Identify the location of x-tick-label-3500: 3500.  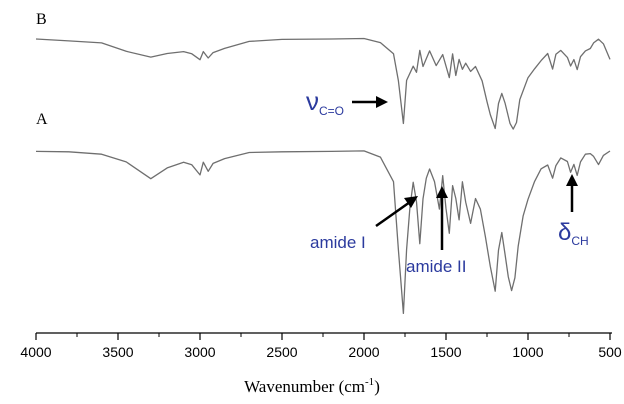
(117, 352).